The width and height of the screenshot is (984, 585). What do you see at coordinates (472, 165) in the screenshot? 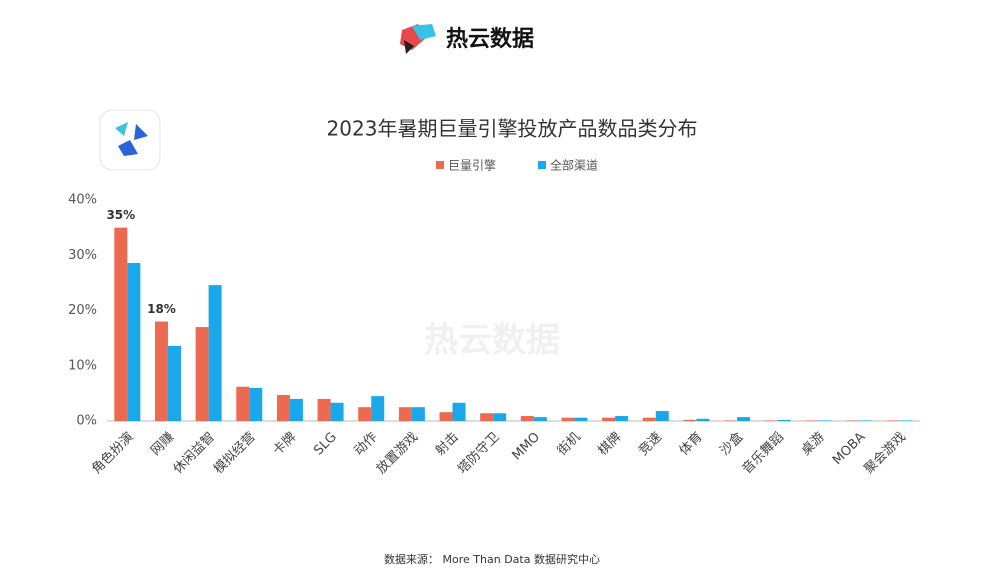
I see `legend-label: 巨量引擎` at bounding box center [472, 165].